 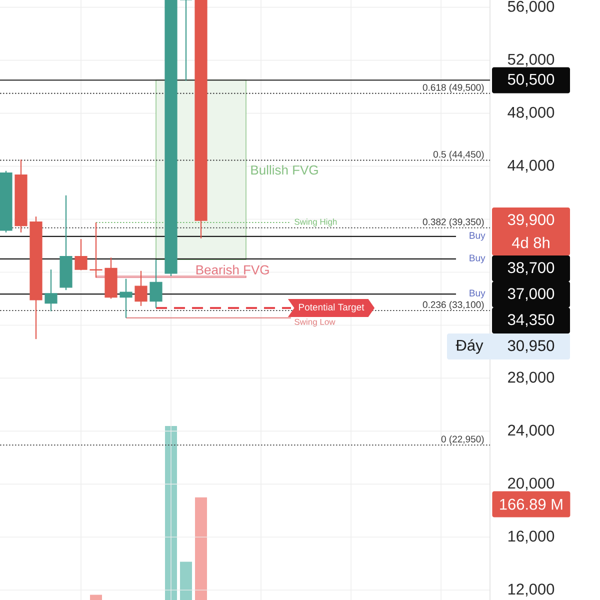 I want to click on y-tick-label: 48,000, so click(x=531, y=113).